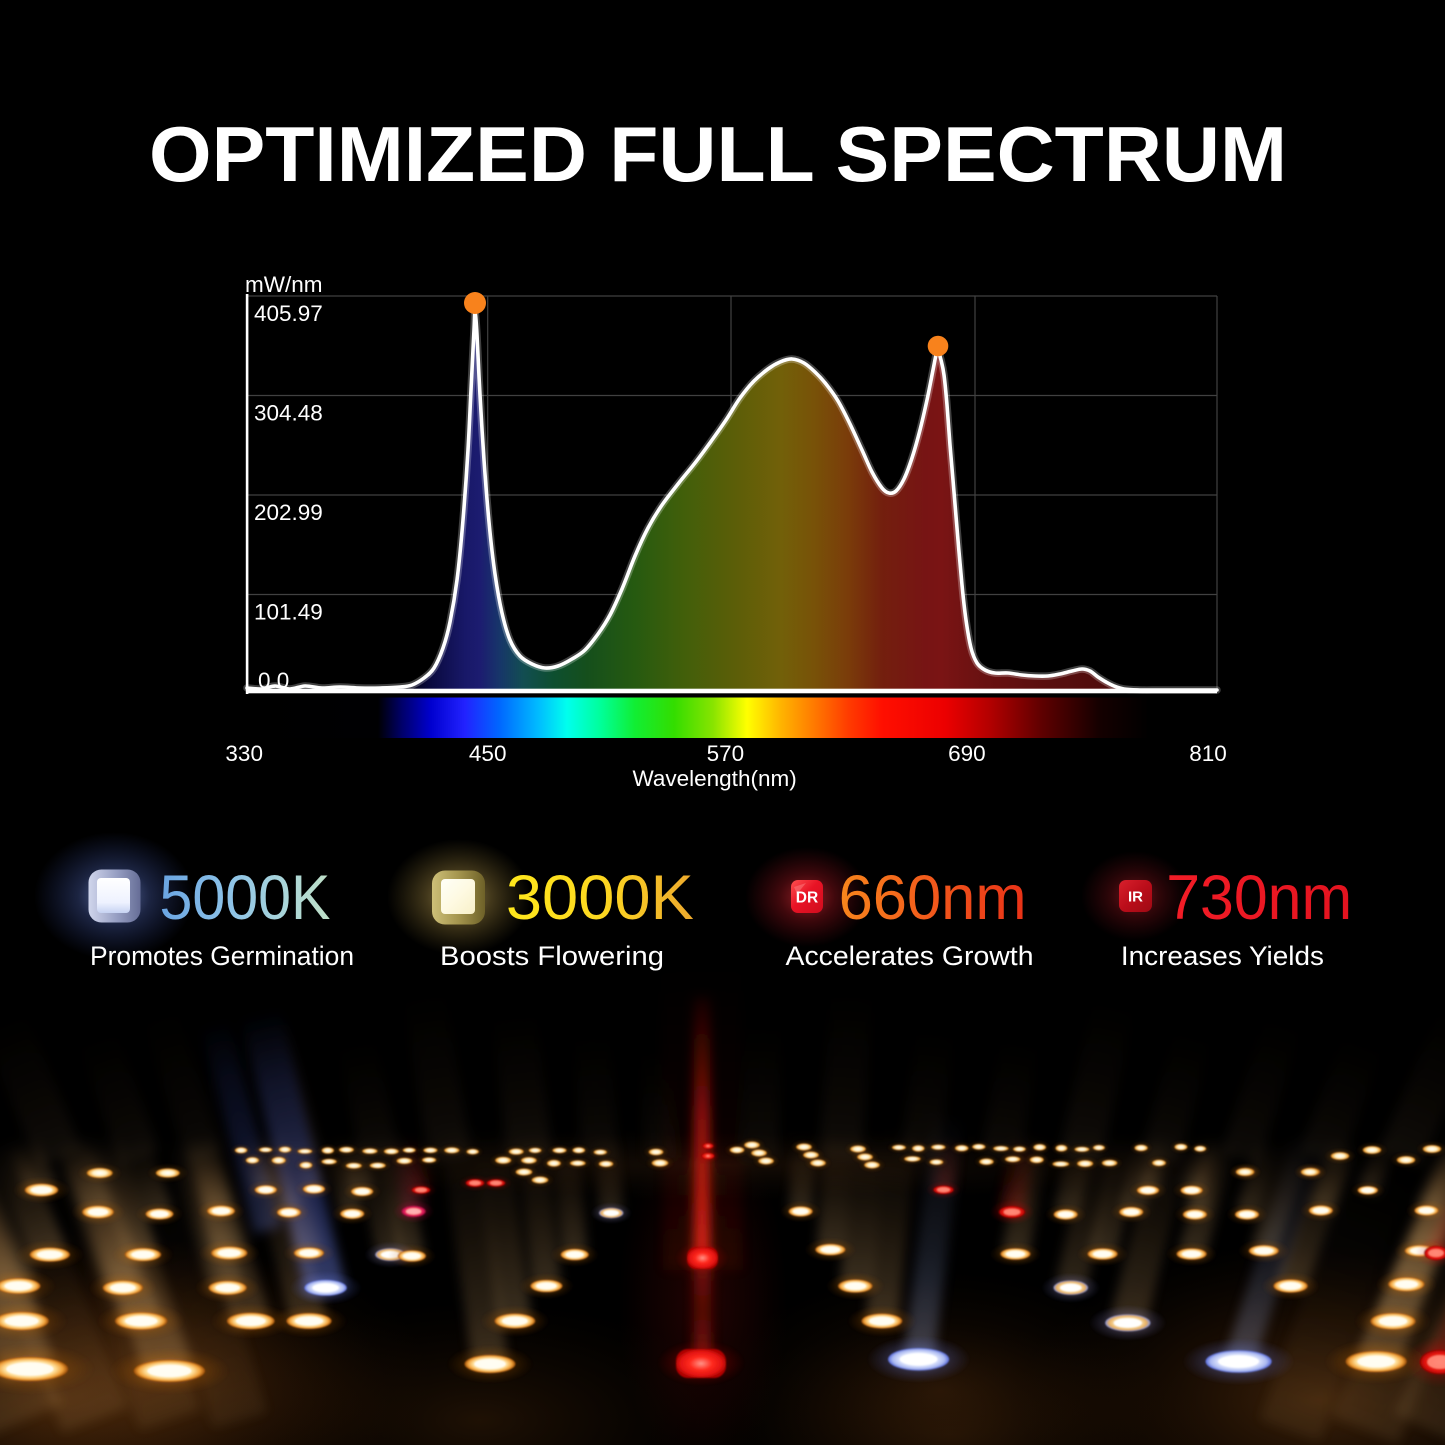 This screenshot has height=1445, width=1445. What do you see at coordinates (967, 753) in the screenshot?
I see `svg-text: 690` at bounding box center [967, 753].